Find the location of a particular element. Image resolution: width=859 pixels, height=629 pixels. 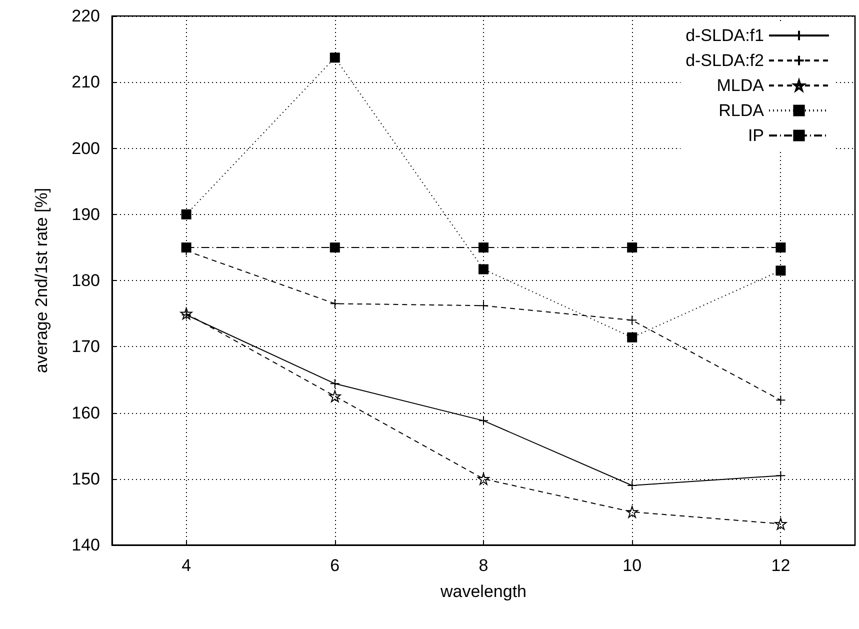

legend-label: MLDA is located at coordinates (740, 85).